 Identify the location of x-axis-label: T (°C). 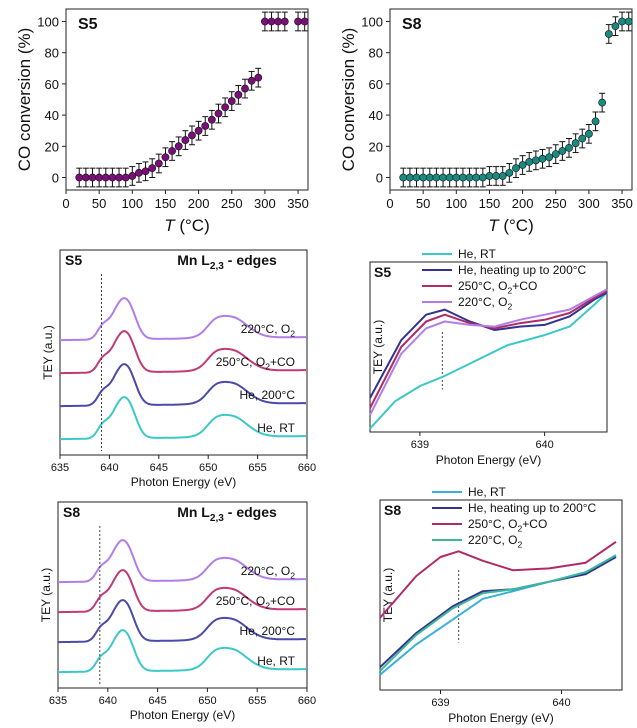
(511, 225).